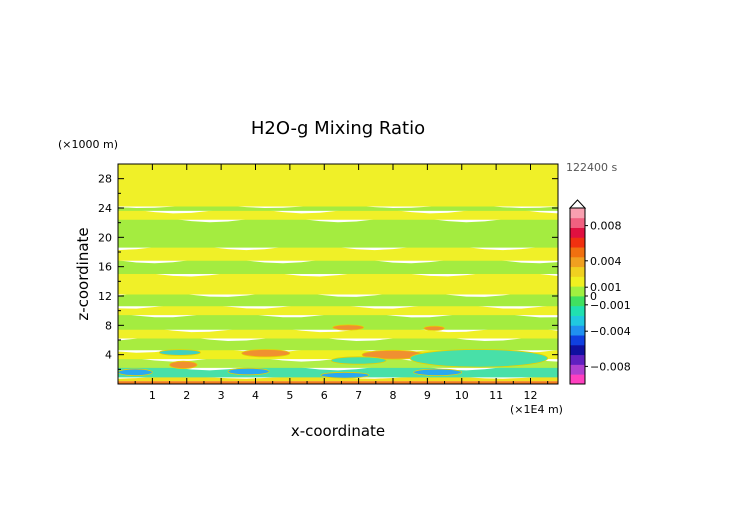 The height and width of the screenshot is (532, 752). What do you see at coordinates (338, 128) in the screenshot?
I see `chart-title: H2O-g Mixing Ratio` at bounding box center [338, 128].